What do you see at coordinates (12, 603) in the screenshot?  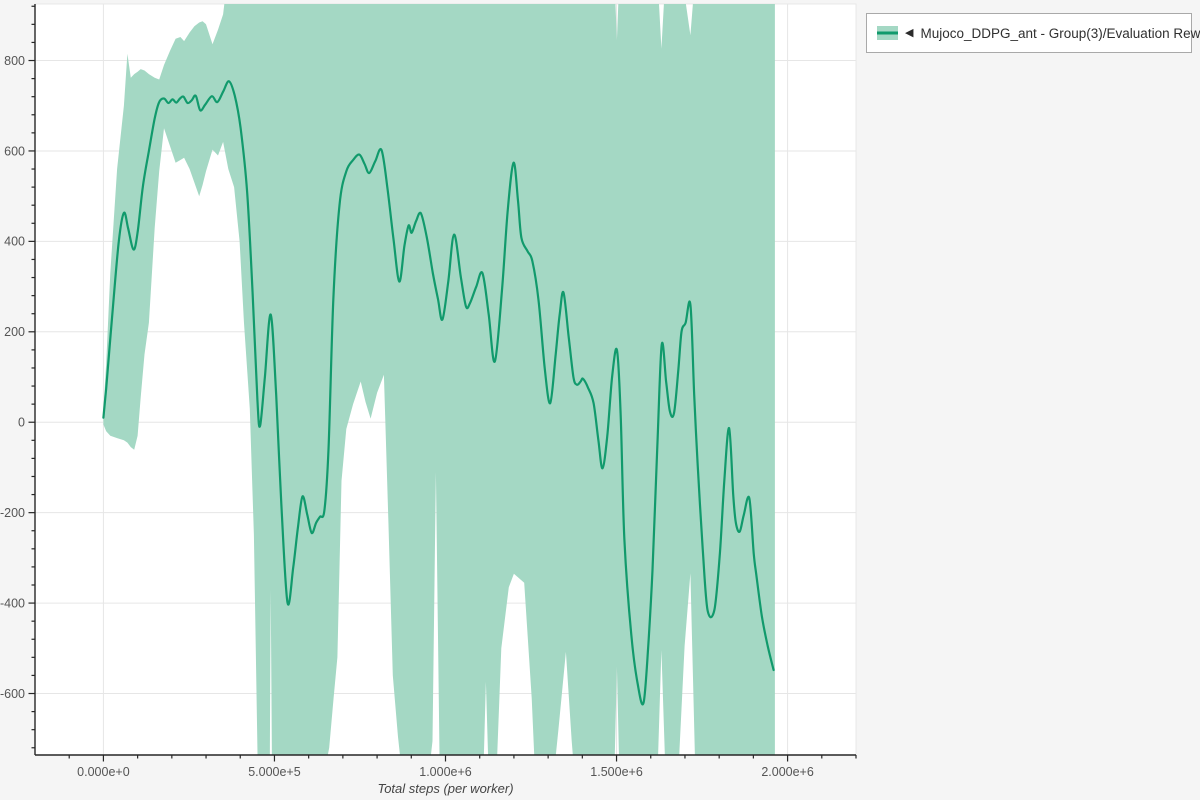 I see `y-tick-label: -400` at bounding box center [12, 603].